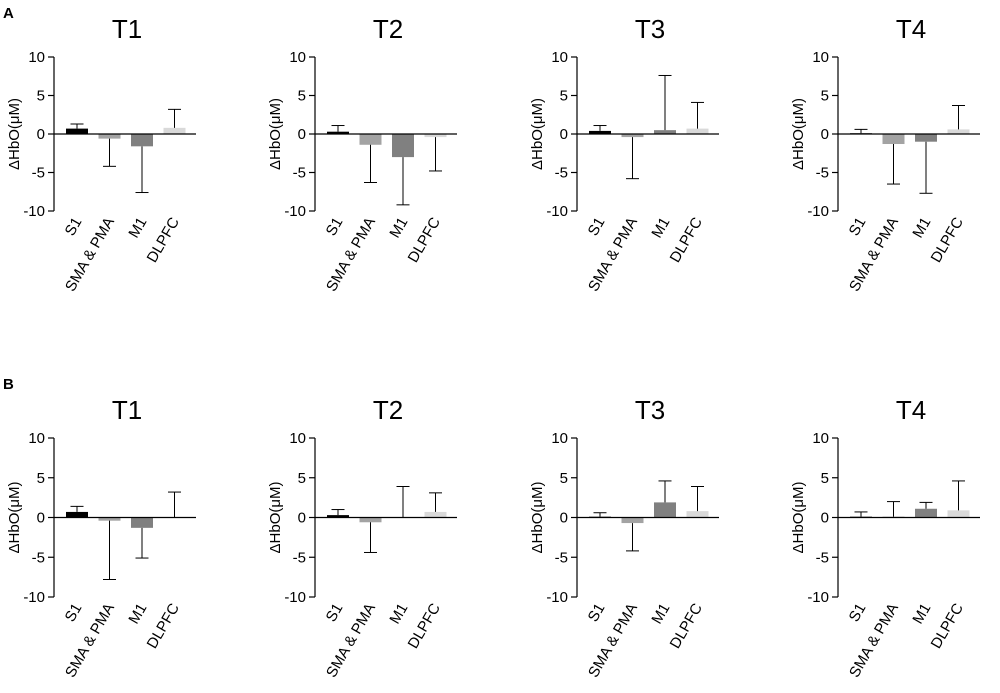 The height and width of the screenshot is (693, 1000). I want to click on panel-label-a: A, so click(8, 13).